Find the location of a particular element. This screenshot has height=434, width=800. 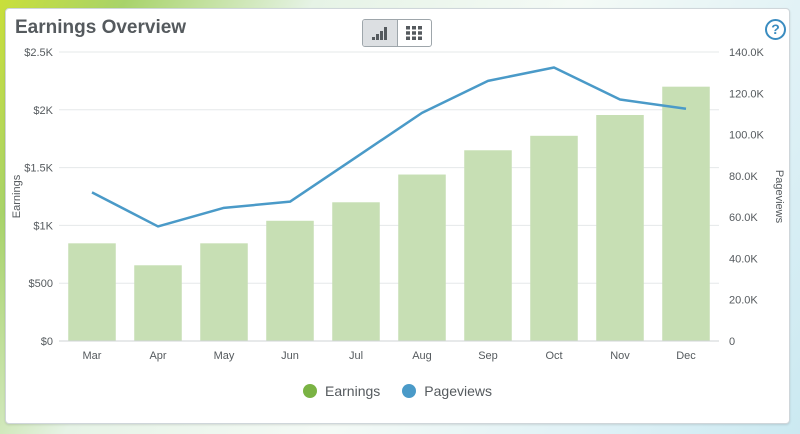

bar-chart-view-button is located at coordinates (380, 33).